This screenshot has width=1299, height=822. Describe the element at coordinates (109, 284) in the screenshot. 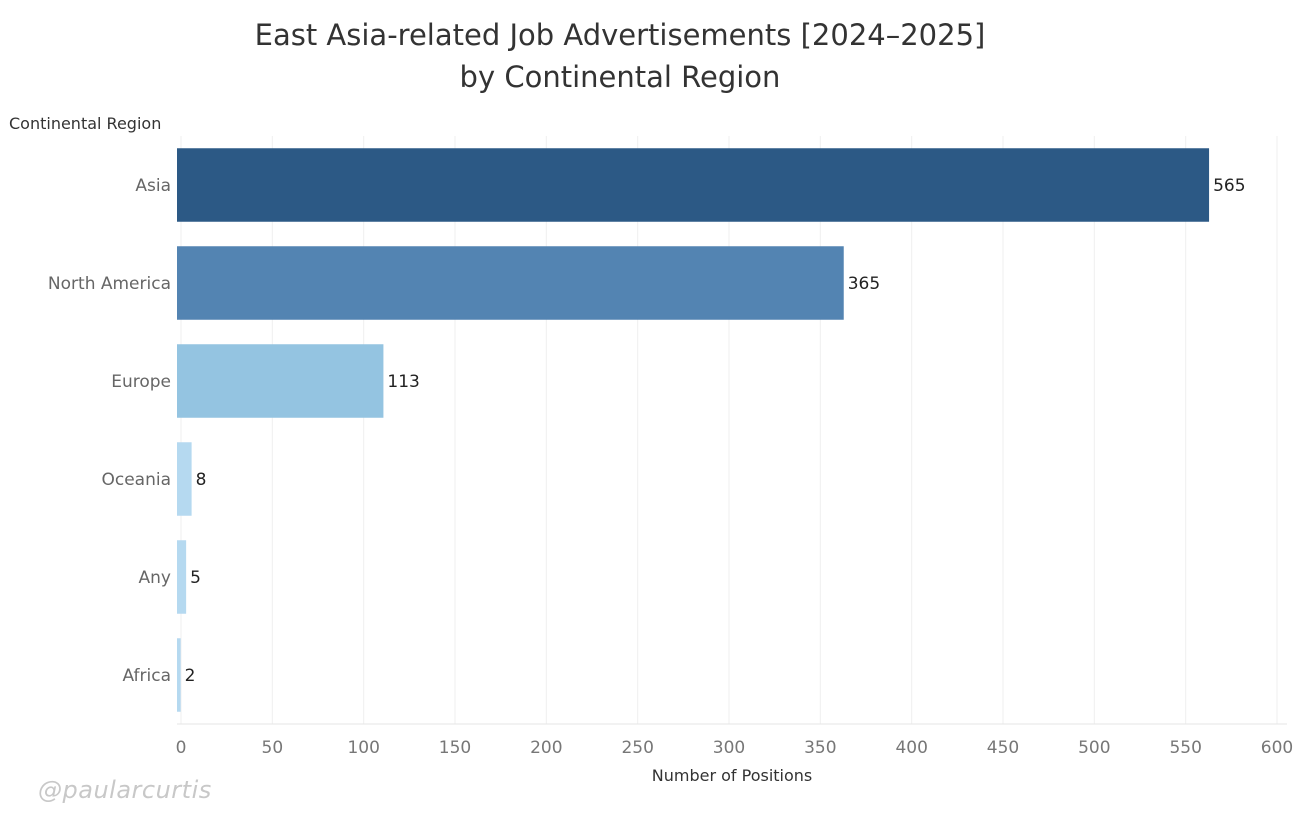

I see `category-label: North America` at that location.